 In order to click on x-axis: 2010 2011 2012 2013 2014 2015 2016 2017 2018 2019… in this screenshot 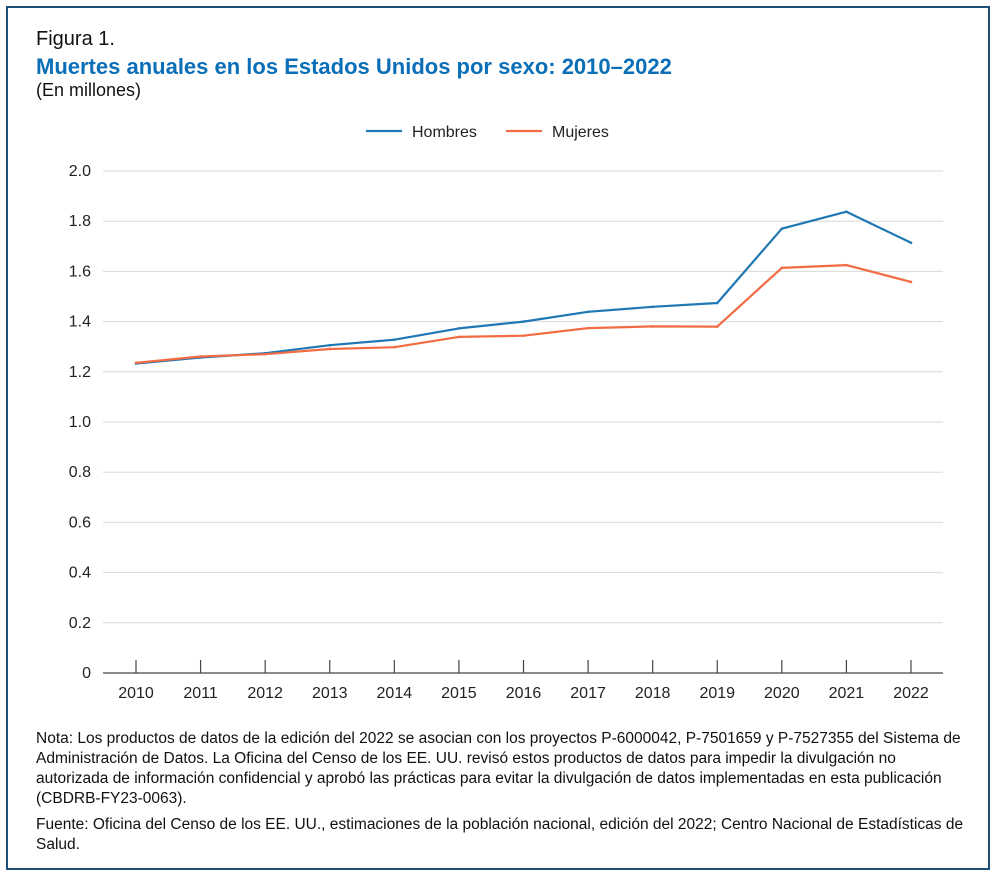, I will do `click(523, 681)`.